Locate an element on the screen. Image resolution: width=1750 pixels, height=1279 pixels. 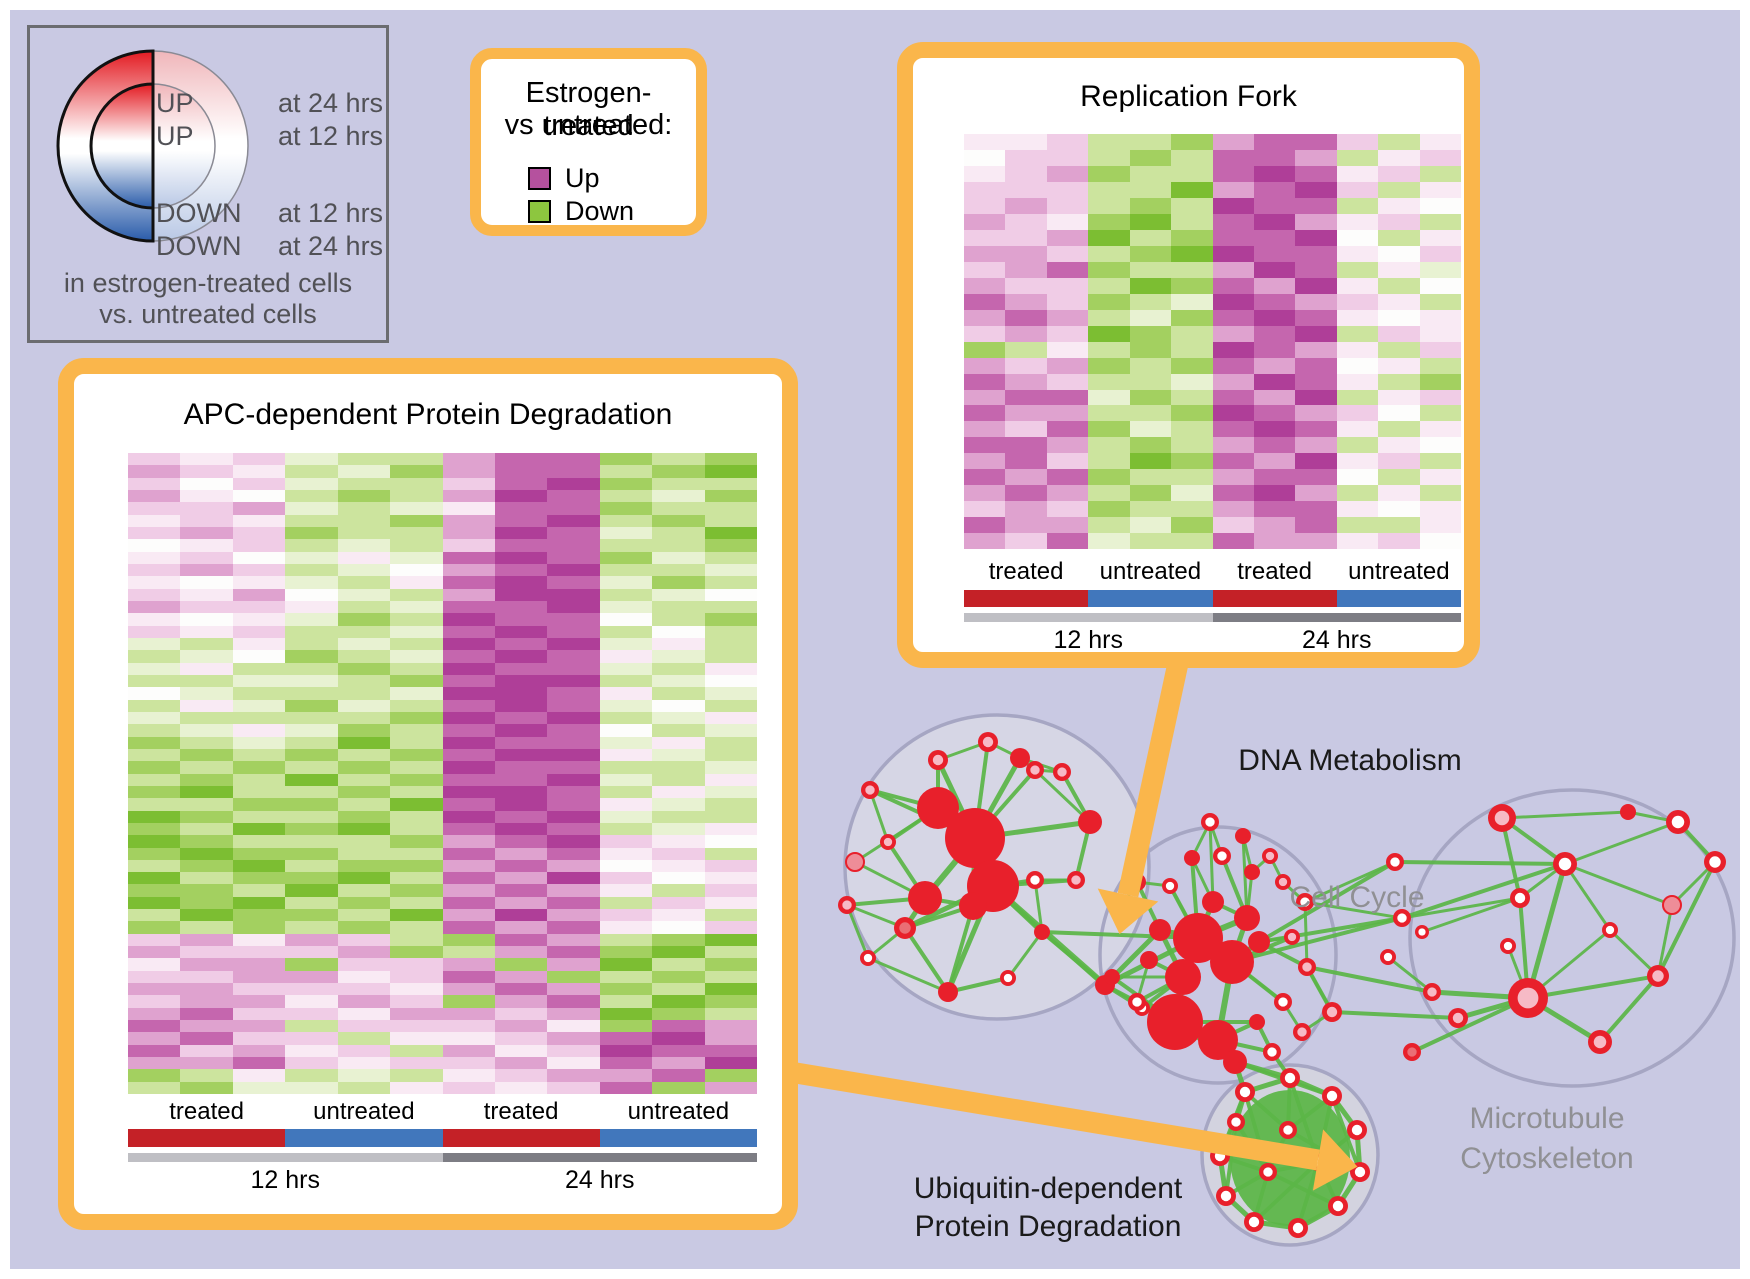
cluster-label-microtubule-cytoskeleton: Microtubule is located at coordinates (1546, 1118).